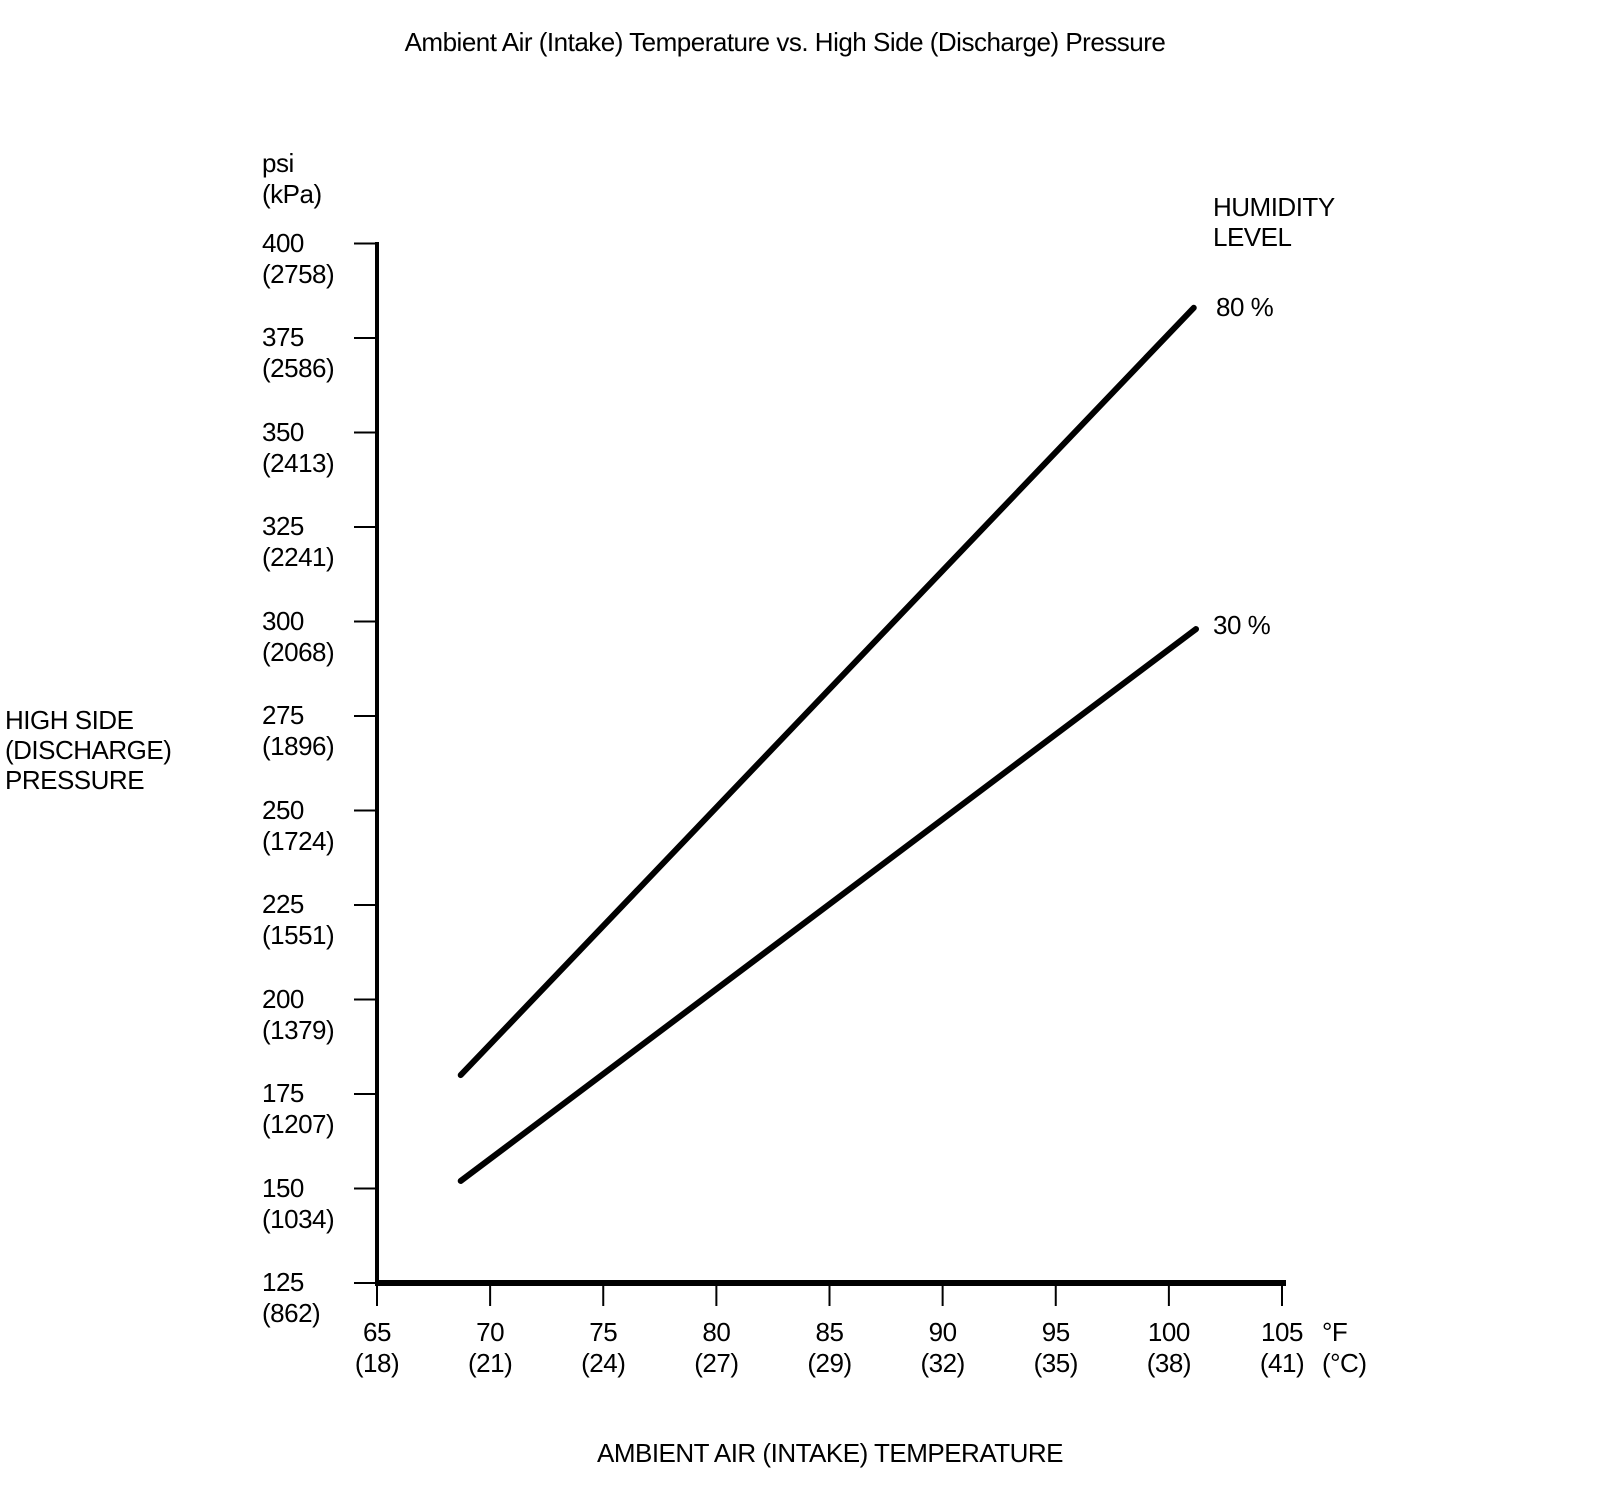 The width and height of the screenshot is (1600, 1508). Describe the element at coordinates (292, 194) in the screenshot. I see `y-axis-unit-kpa: (kPa)` at that location.